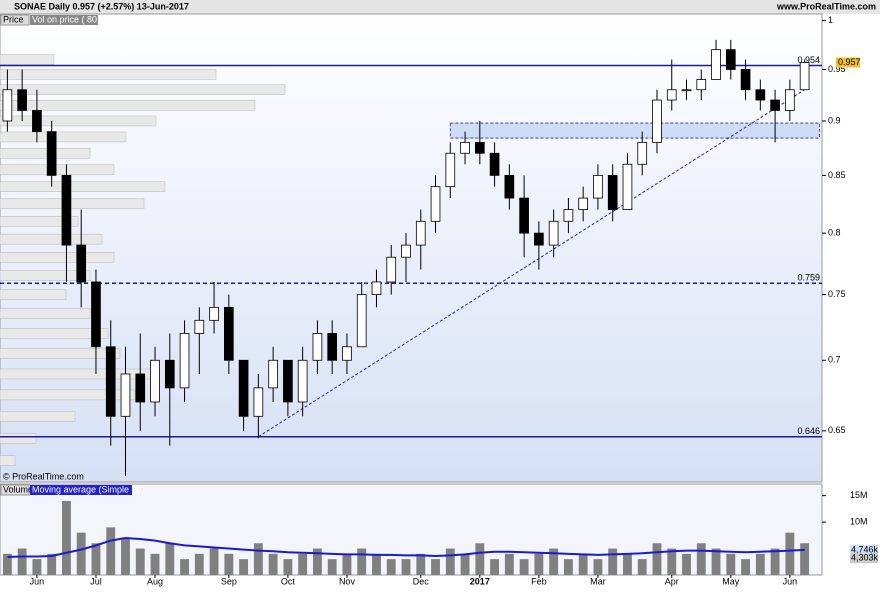  I want to click on y2-tick-label: 10M, so click(859, 521).